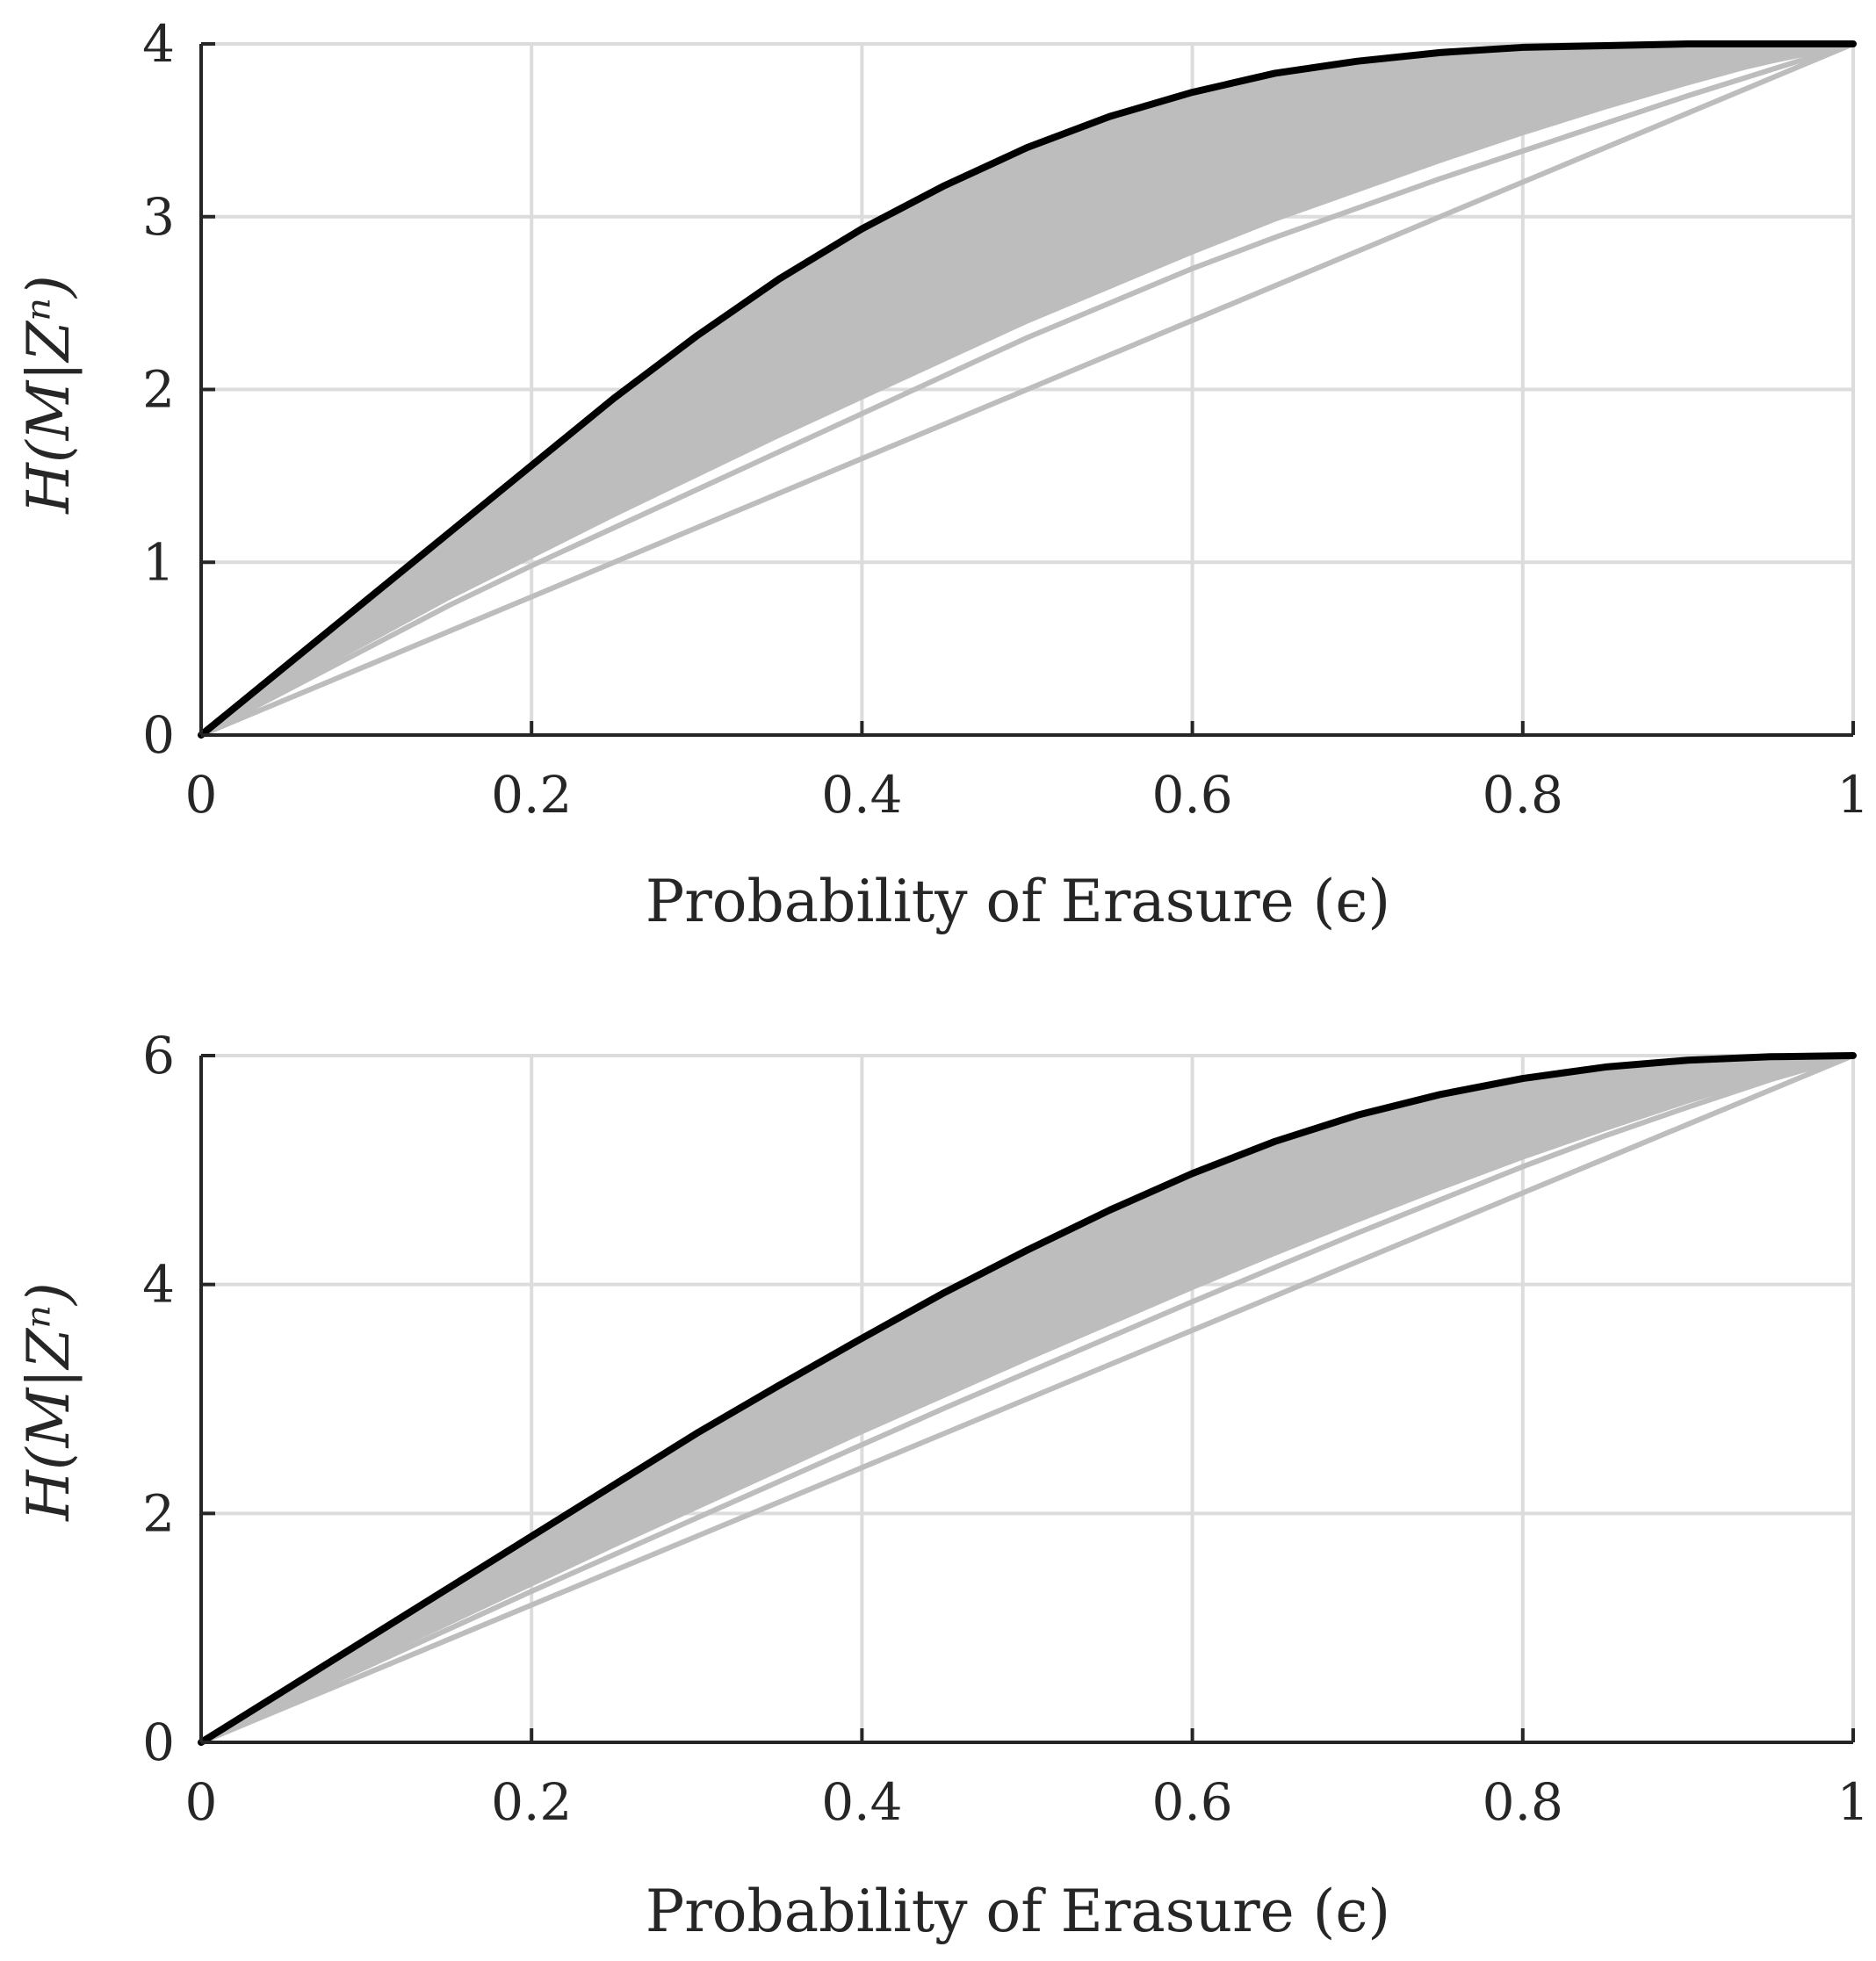 Image resolution: width=1876 pixels, height=1961 pixels. What do you see at coordinates (531, 1802) in the screenshot?
I see `bottom-chart-x-tick-label: 0.2` at bounding box center [531, 1802].